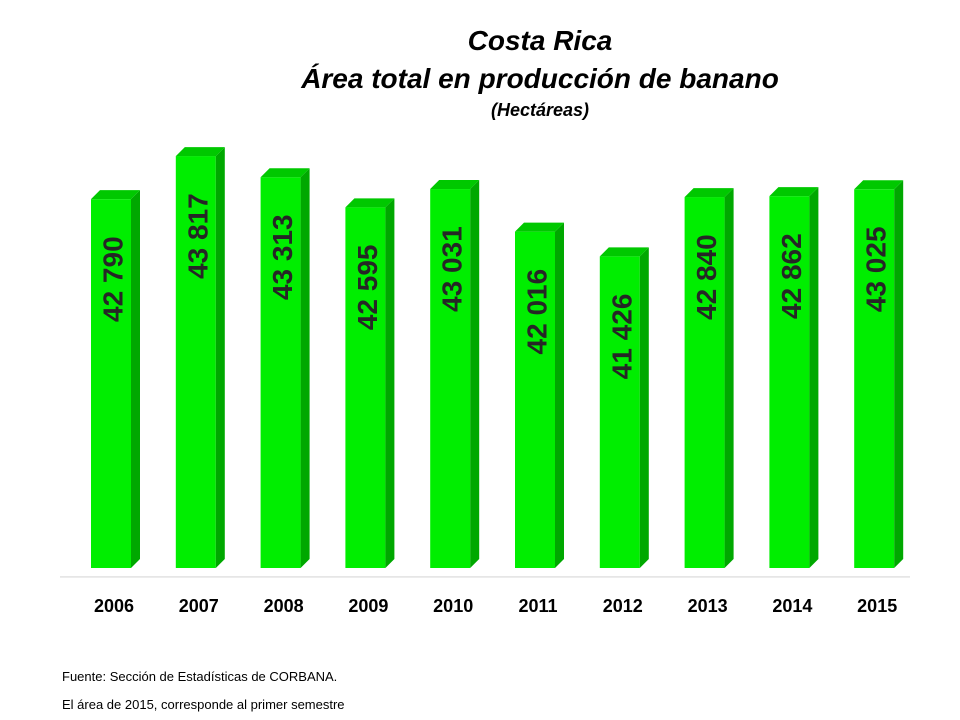  What do you see at coordinates (370, 203) in the screenshot?
I see `bar-top-2009` at bounding box center [370, 203].